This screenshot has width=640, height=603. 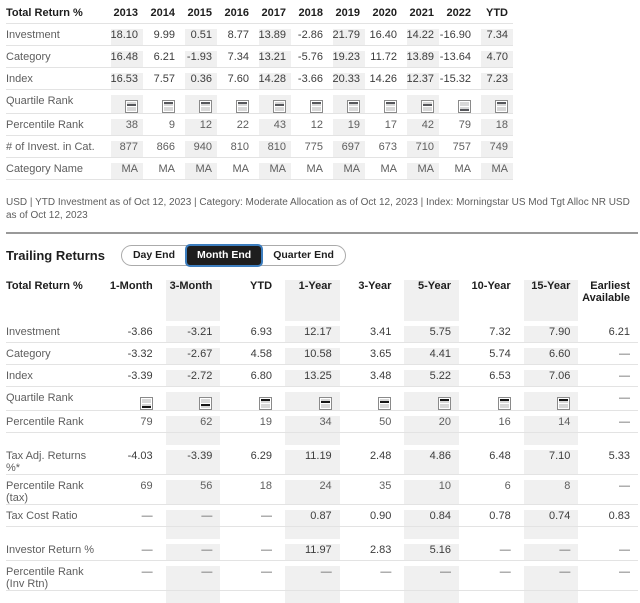 What do you see at coordinates (272, 127) in the screenshot?
I see `value-cell: 43` at bounding box center [272, 127].